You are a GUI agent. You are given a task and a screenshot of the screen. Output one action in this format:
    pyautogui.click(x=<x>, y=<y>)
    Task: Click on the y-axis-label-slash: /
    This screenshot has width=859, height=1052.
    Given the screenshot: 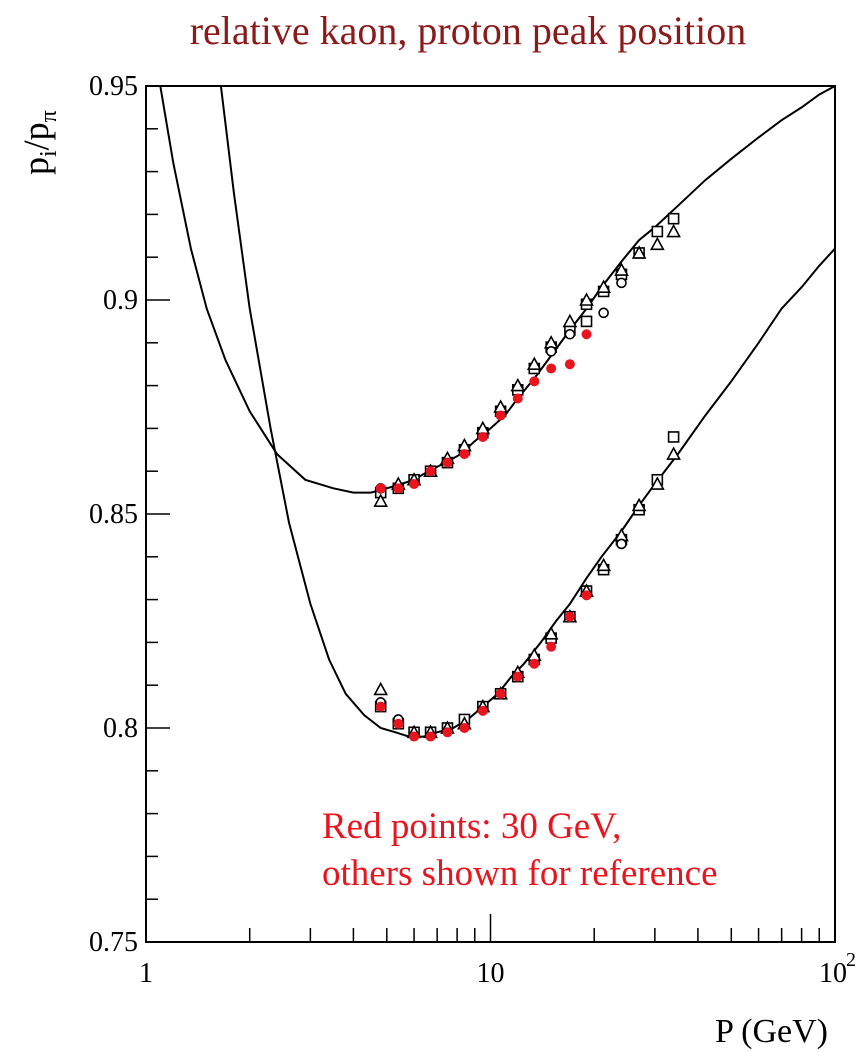 What is the action you would take?
    pyautogui.click(x=36, y=145)
    